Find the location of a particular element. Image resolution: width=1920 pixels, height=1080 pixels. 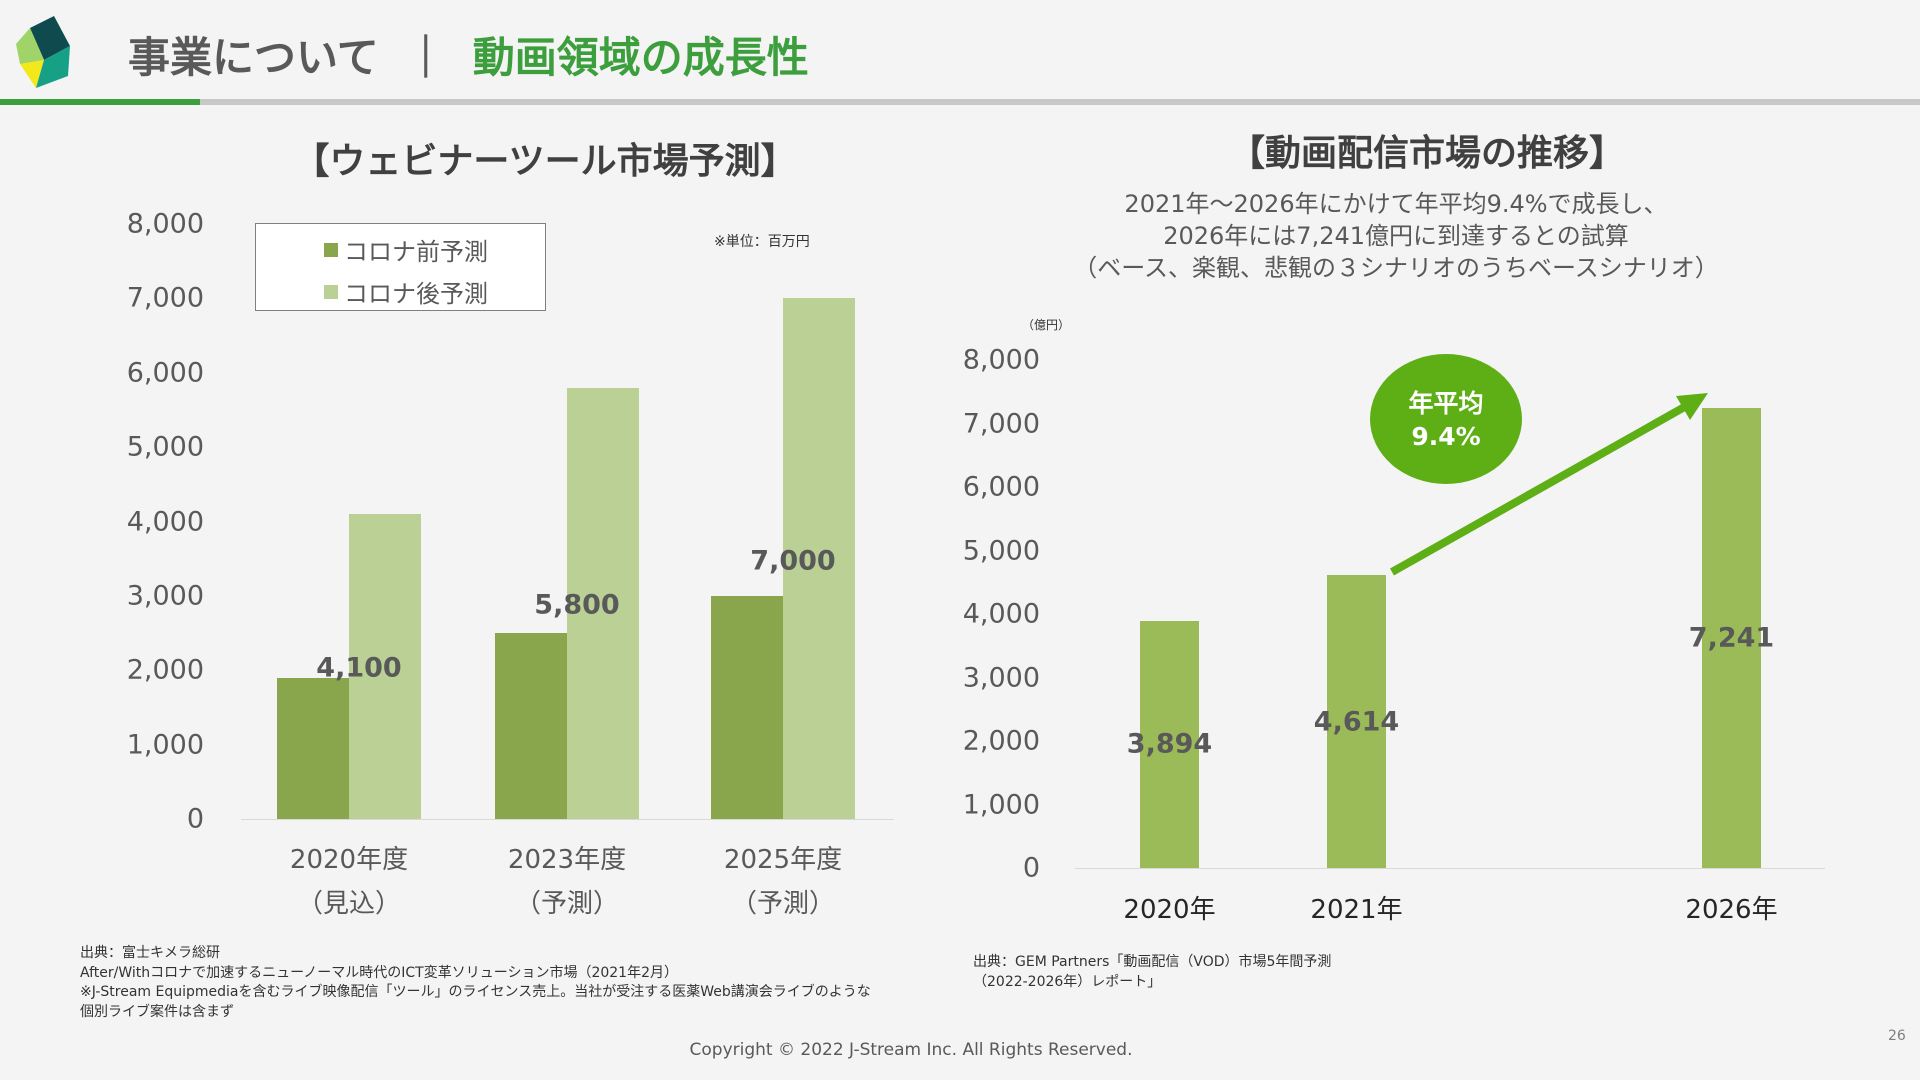

legend-item-post: コロナ後予測 is located at coordinates (406, 291).